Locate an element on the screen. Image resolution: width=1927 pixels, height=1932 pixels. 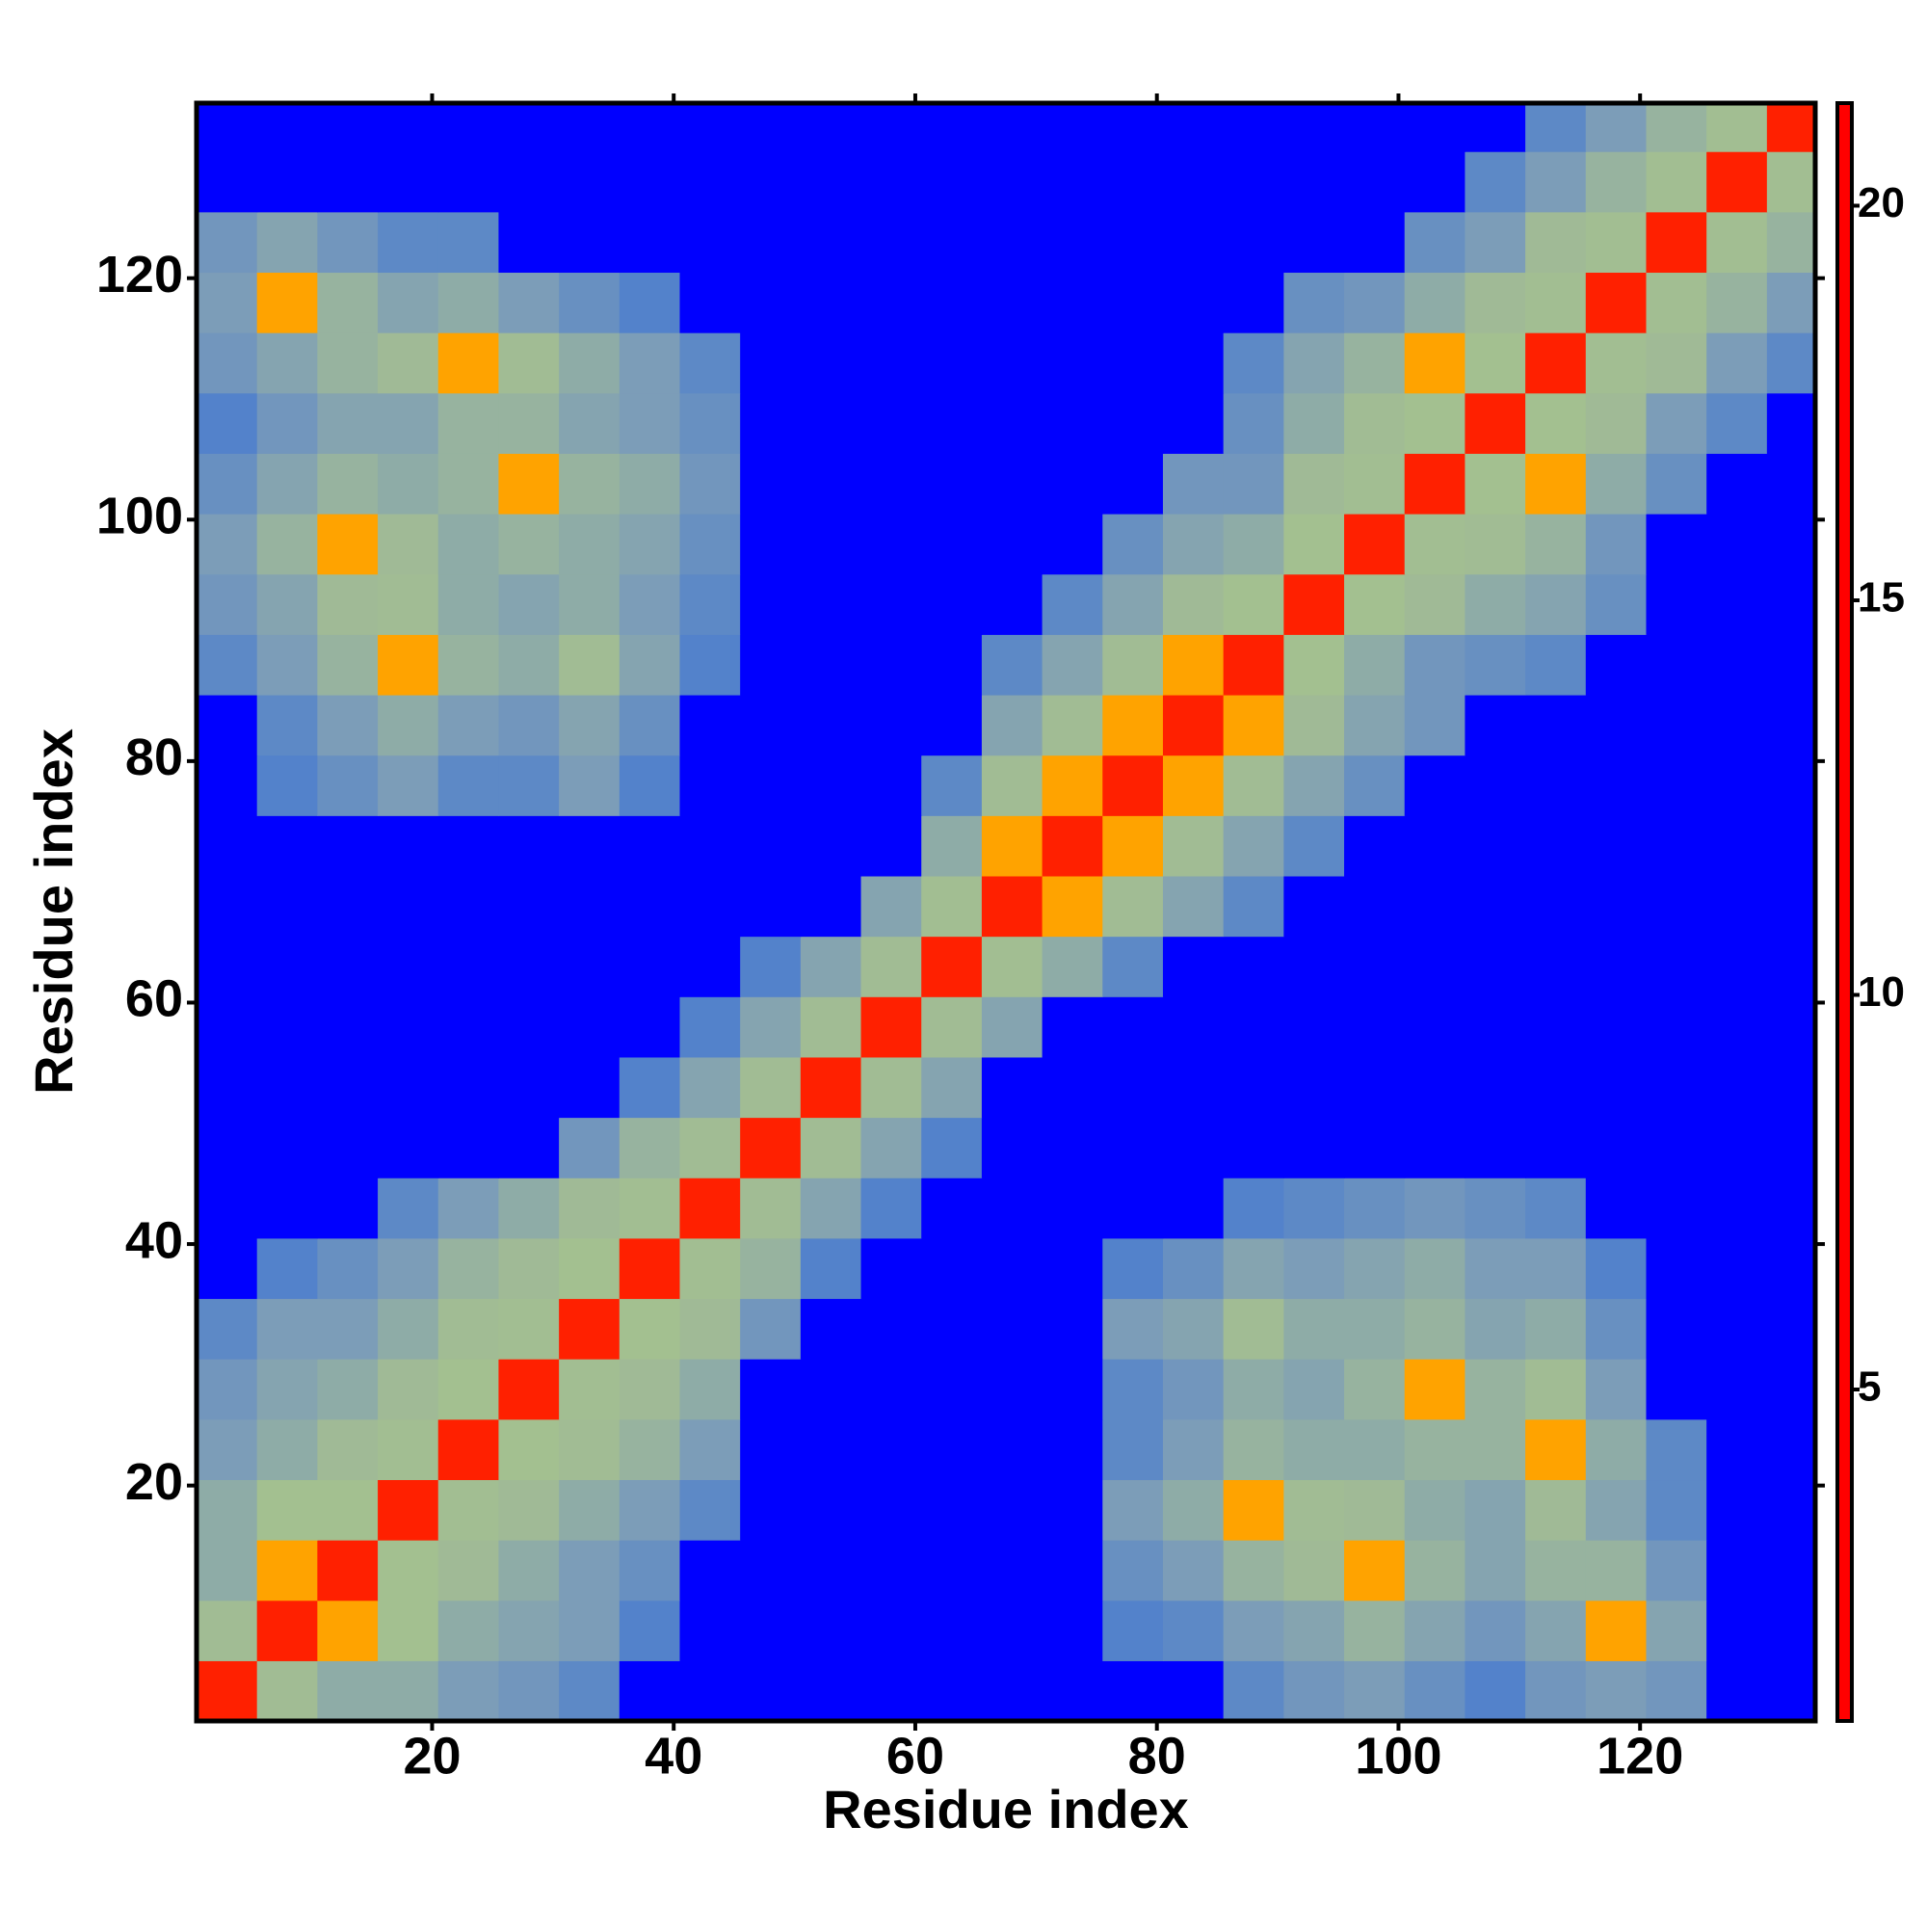
x-tick-label: 100 is located at coordinates (1398, 1756).